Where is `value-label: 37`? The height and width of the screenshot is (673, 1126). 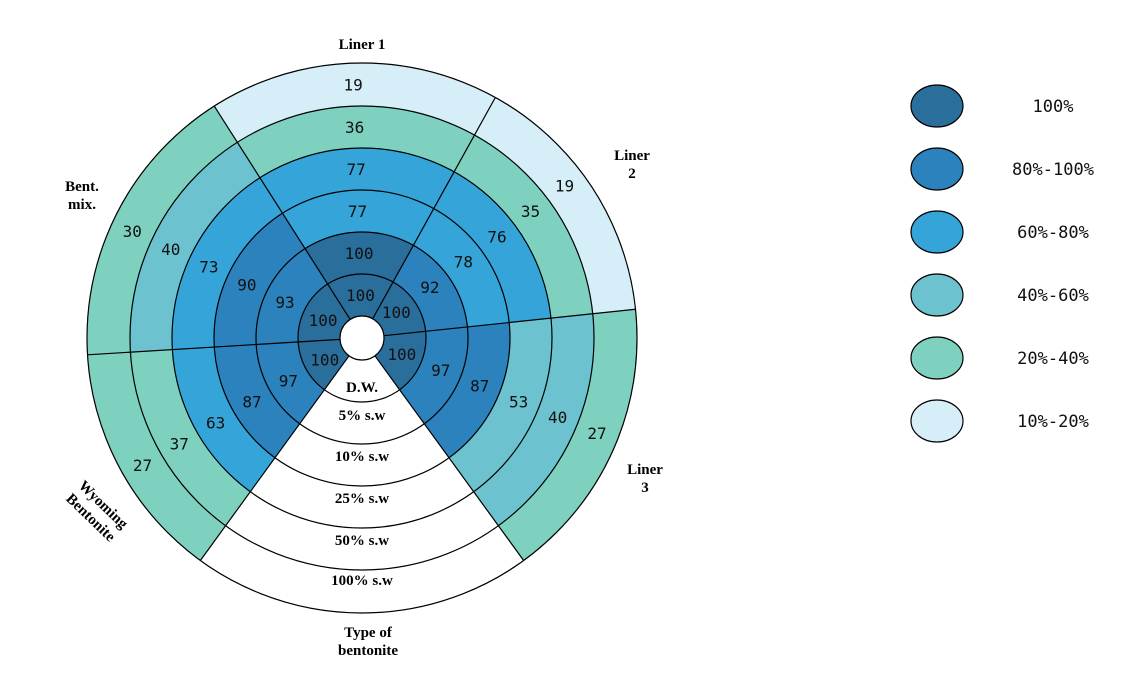 value-label: 37 is located at coordinates (179, 444).